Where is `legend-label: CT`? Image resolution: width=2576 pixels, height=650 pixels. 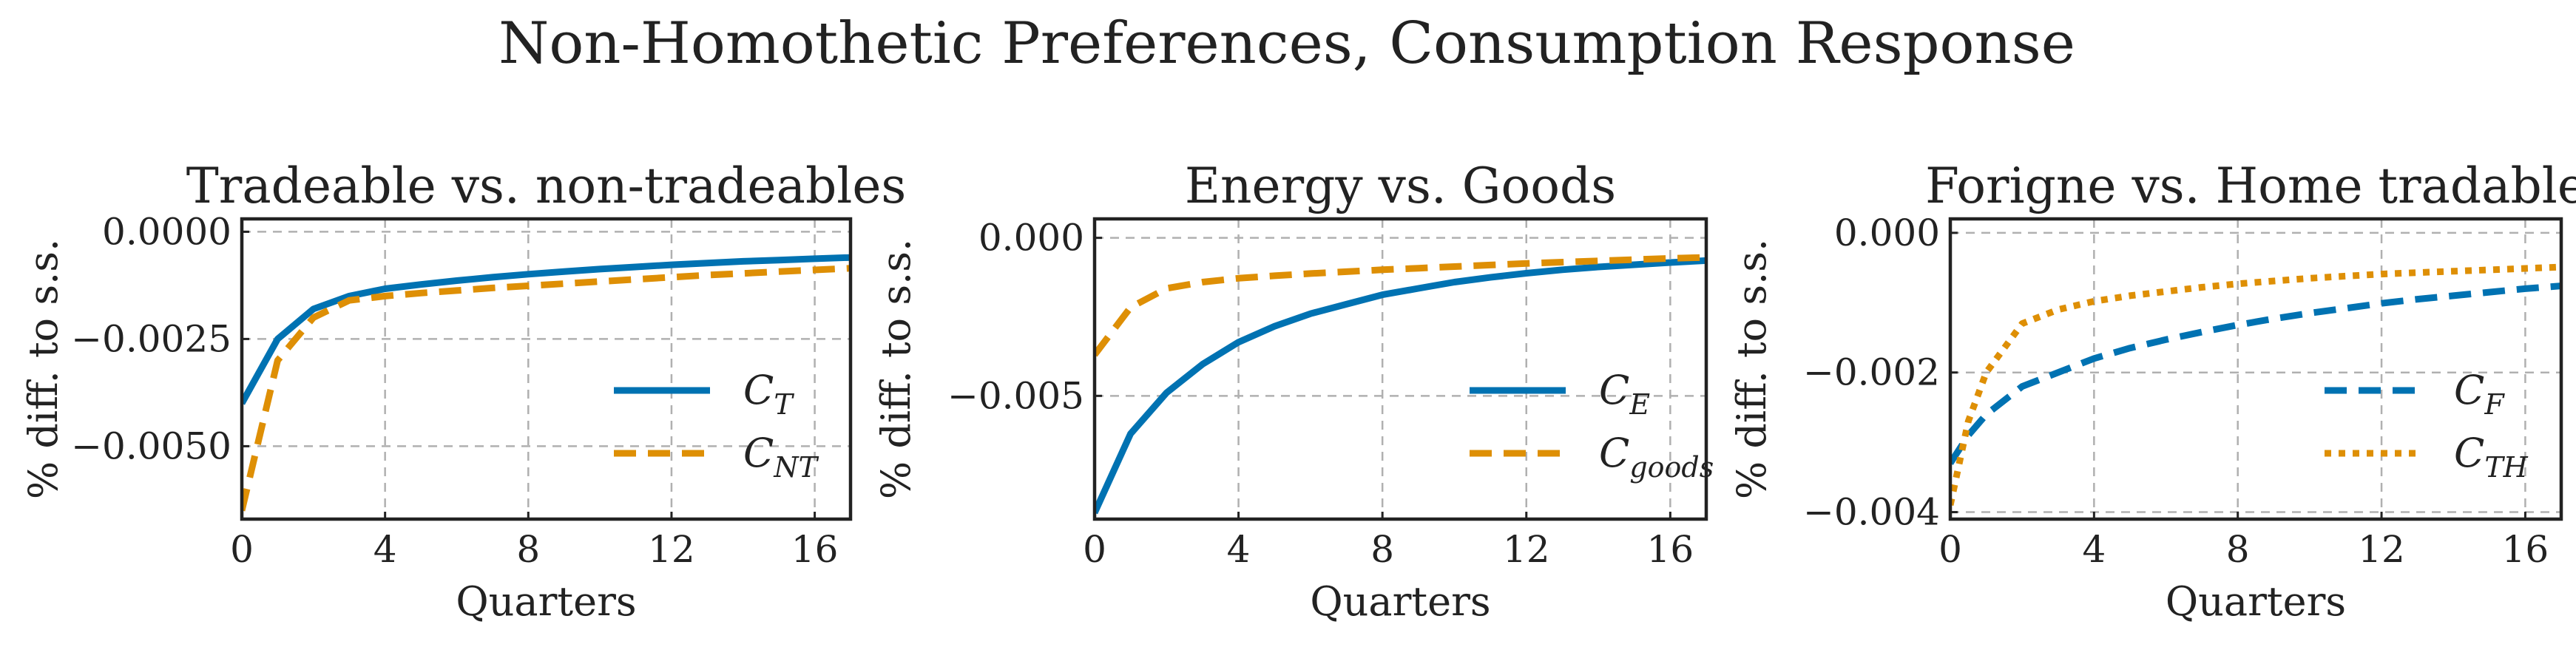
legend-label: CT is located at coordinates (768, 394).